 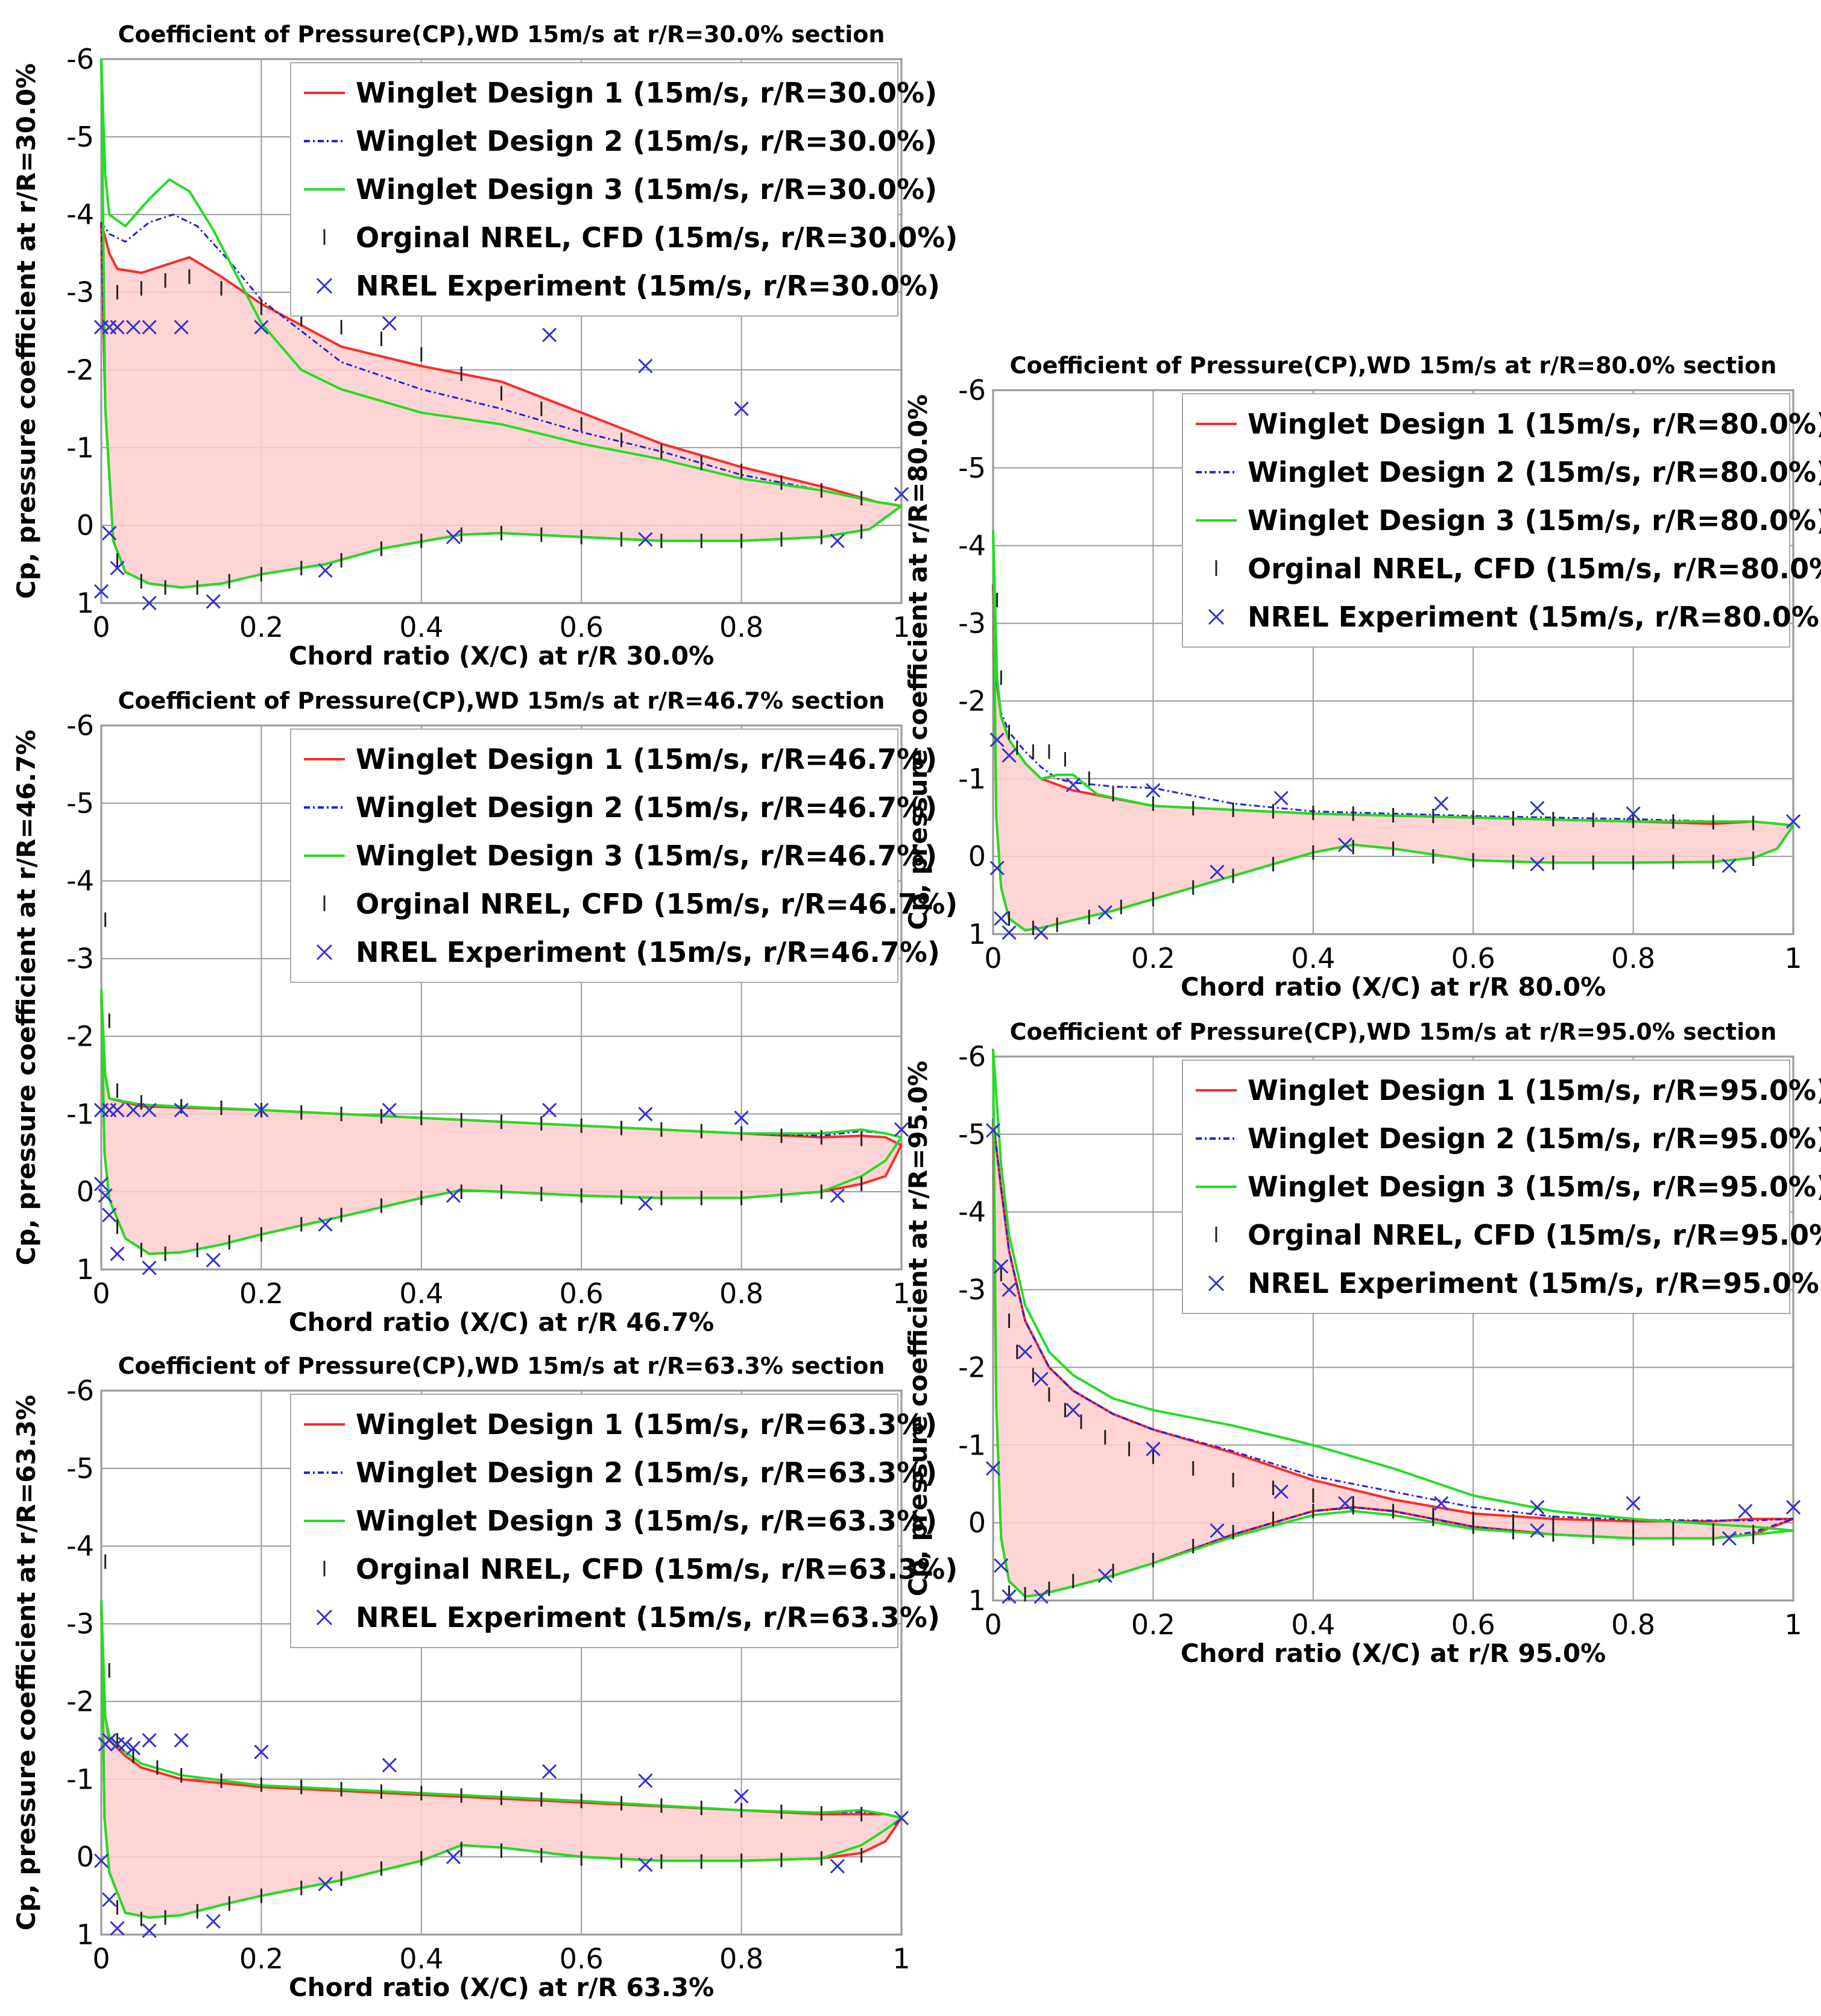 I want to click on legend-label: Winglet Design 2 (15m/s, r/R=63.3%), so click(x=646, y=1472).